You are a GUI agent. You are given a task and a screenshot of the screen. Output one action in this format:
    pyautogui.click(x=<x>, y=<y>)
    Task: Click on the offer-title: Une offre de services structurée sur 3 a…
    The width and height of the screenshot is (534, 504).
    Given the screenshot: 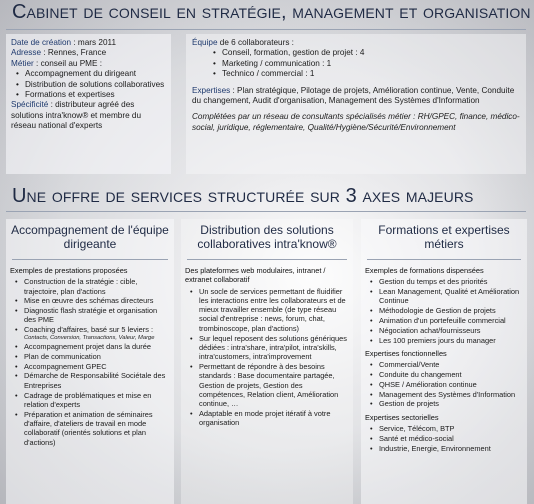 What is the action you would take?
    pyautogui.click(x=243, y=196)
    